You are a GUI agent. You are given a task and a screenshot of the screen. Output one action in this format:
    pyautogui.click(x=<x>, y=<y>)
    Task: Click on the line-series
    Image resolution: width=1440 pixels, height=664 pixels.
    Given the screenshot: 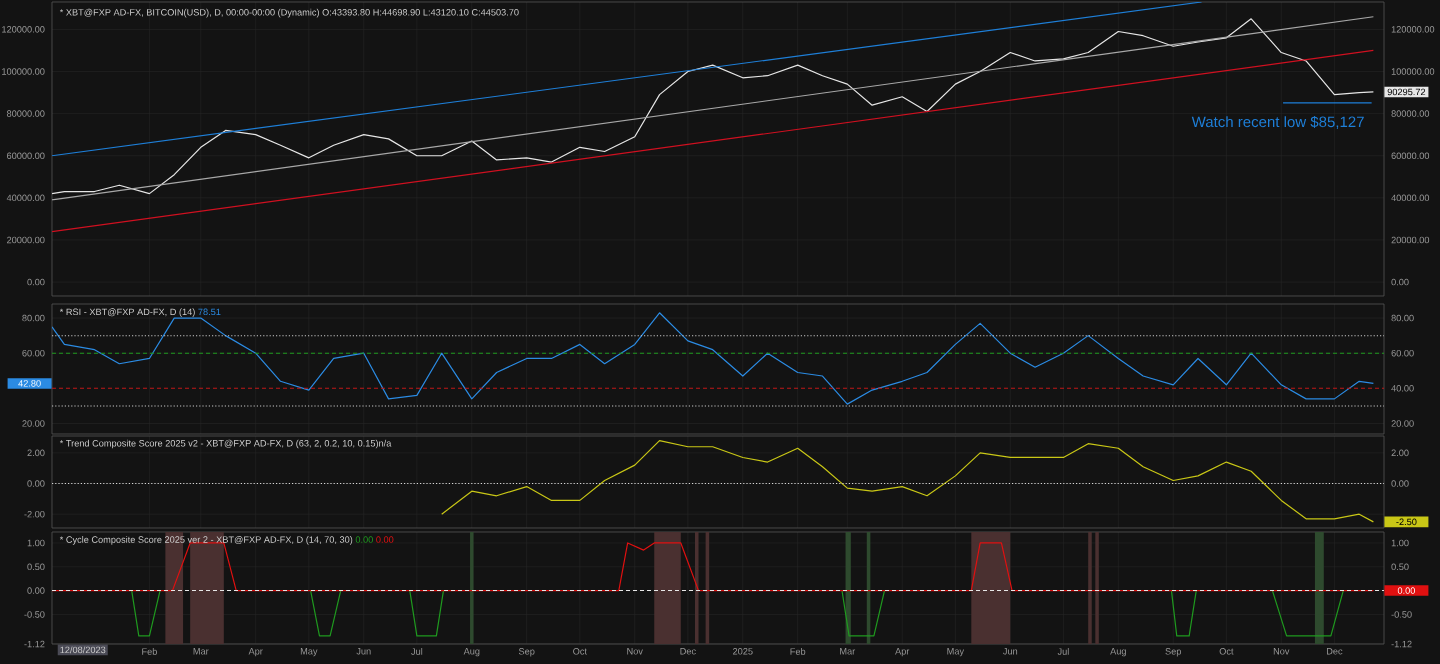 What is the action you would take?
    pyautogui.click(x=713, y=358)
    